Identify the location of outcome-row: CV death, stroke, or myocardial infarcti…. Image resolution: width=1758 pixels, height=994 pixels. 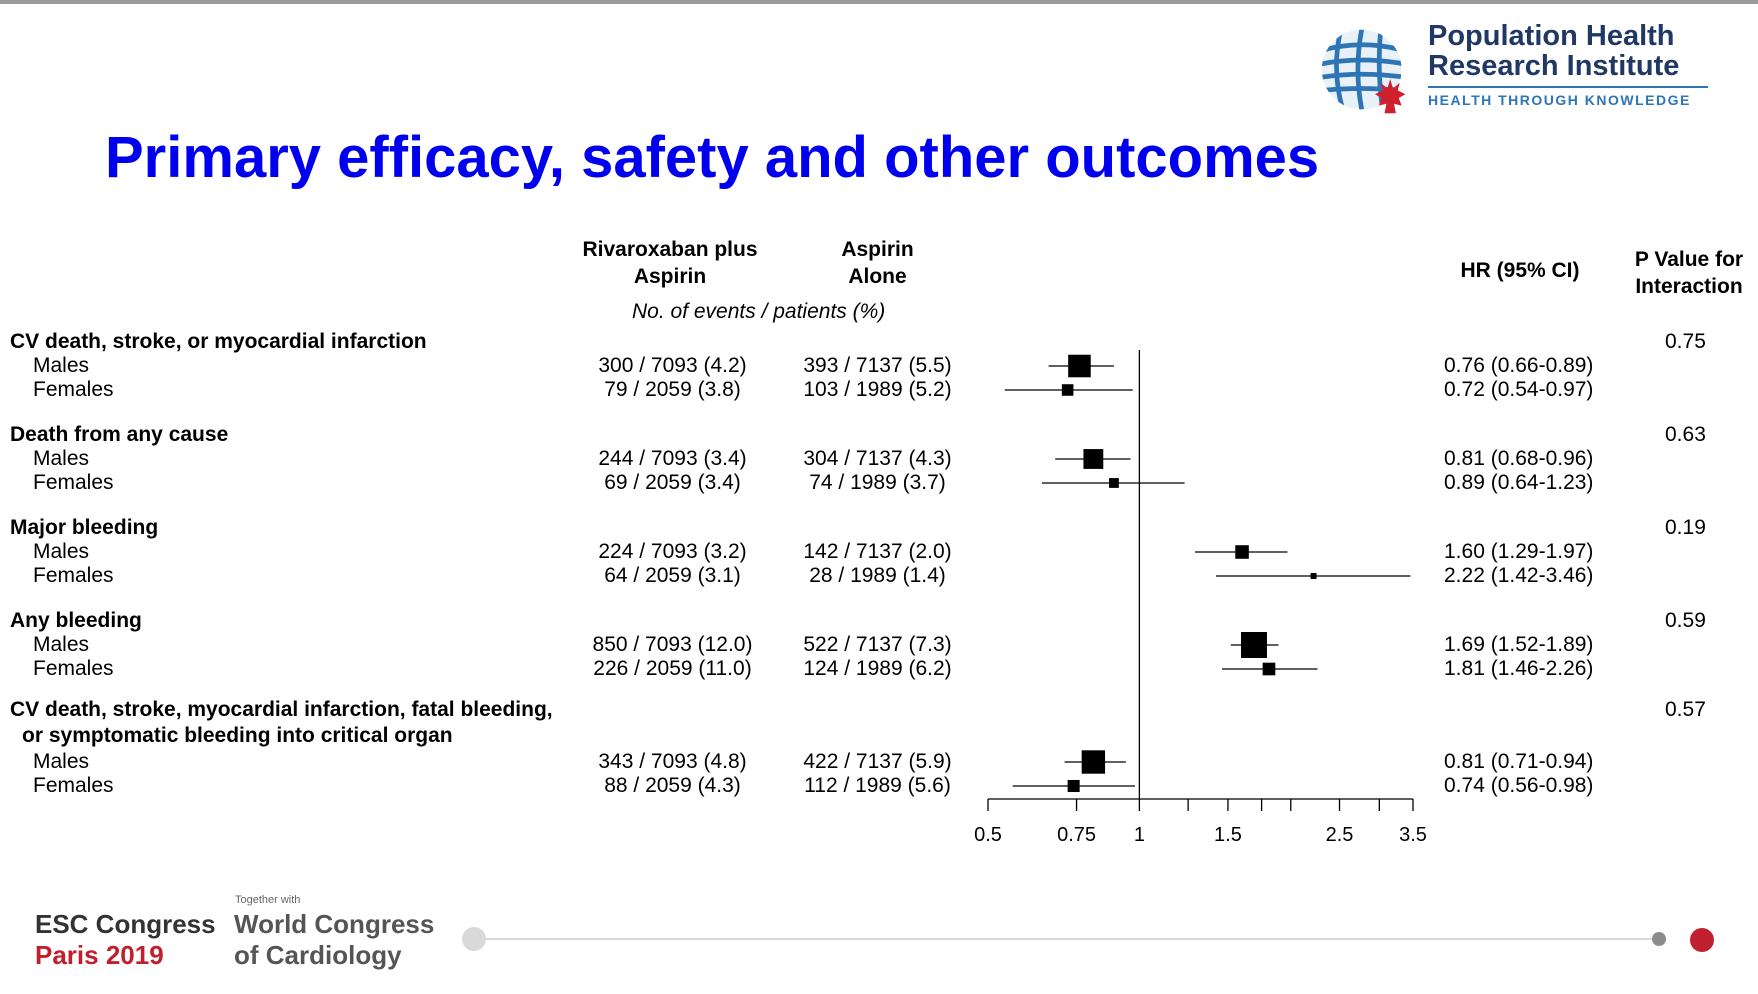
(879, 342).